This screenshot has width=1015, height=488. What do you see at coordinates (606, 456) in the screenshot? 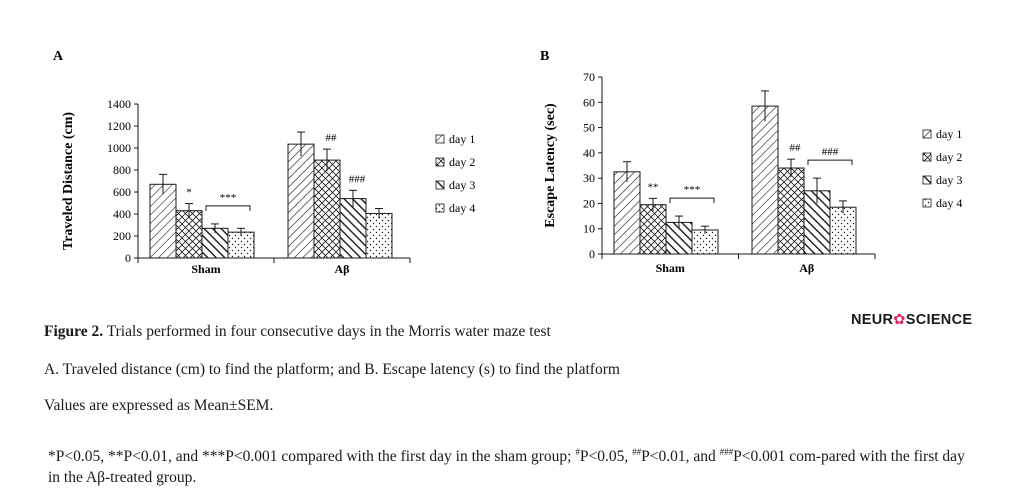
I see `footnote-part-2: P<0.05,` at bounding box center [606, 456].